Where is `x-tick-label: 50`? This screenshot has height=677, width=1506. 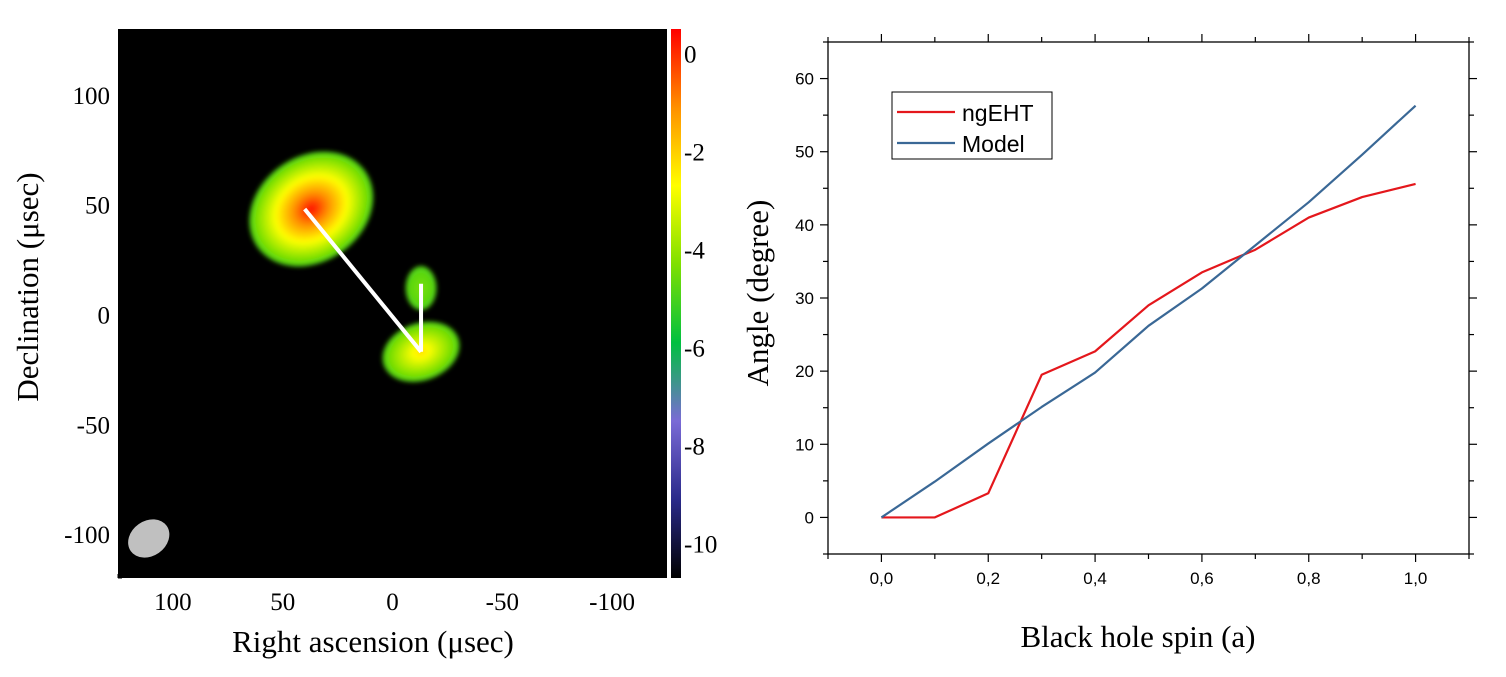 x-tick-label: 50 is located at coordinates (282, 602).